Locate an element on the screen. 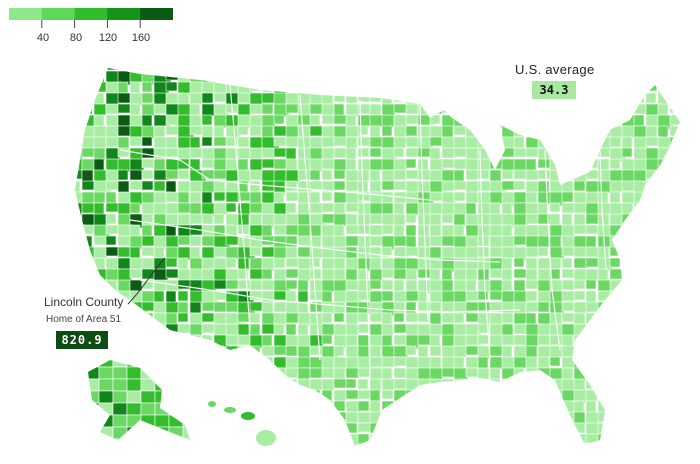 This screenshot has height=464, width=700. callout-value: 820.9 is located at coordinates (82, 340).